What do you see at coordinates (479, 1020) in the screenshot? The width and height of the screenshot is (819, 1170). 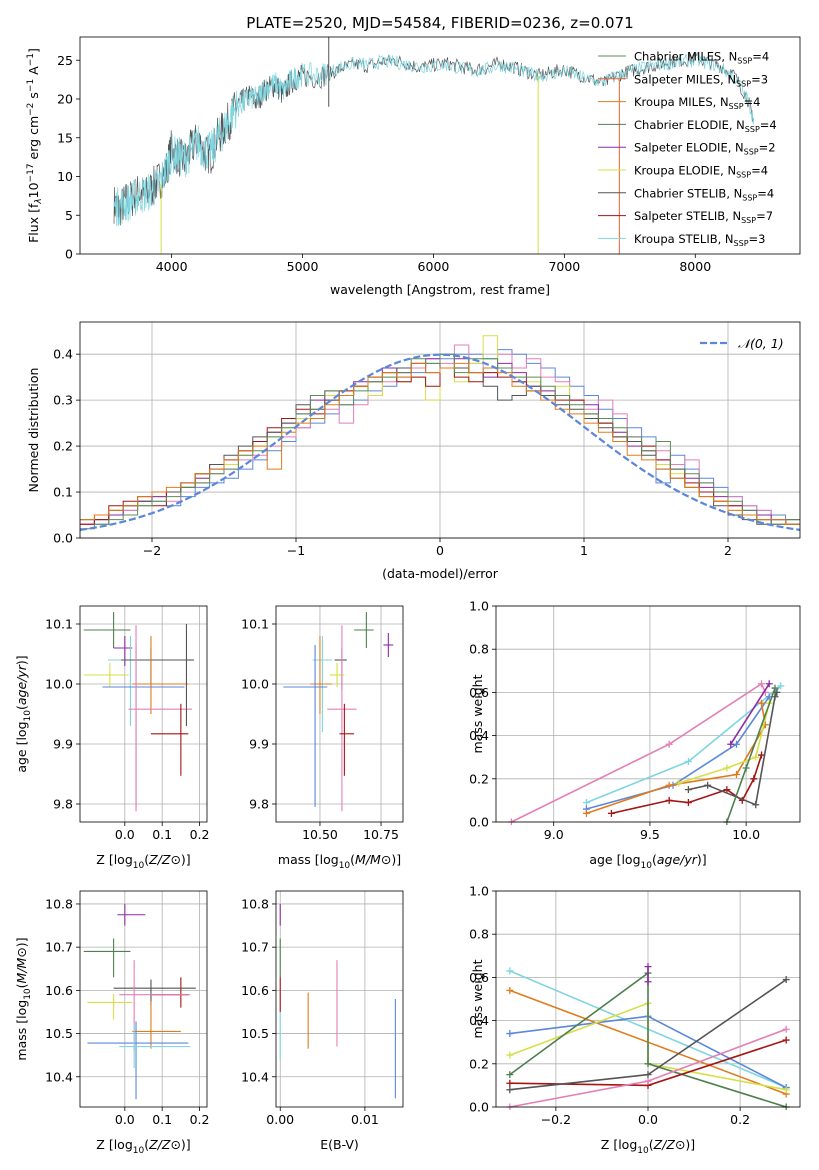 I see `y-tick-label: 0.4` at bounding box center [479, 1020].